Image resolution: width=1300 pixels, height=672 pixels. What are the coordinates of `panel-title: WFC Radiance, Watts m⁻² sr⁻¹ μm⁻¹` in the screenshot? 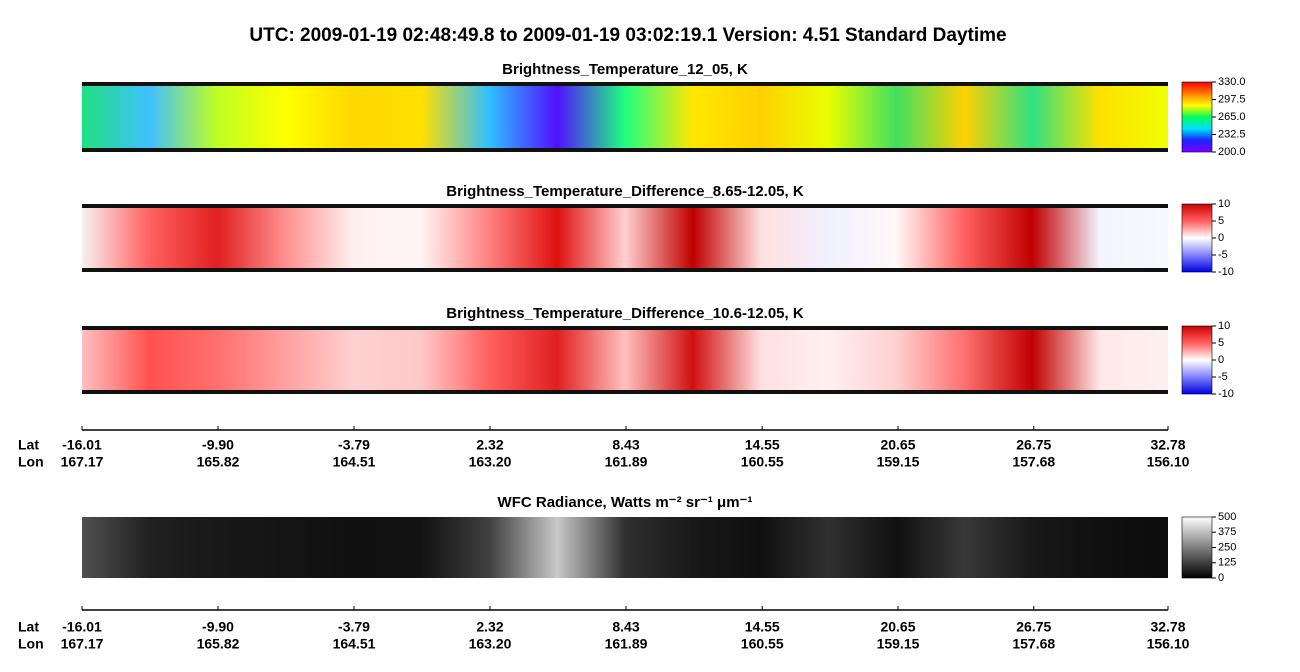 It's located at (625, 502).